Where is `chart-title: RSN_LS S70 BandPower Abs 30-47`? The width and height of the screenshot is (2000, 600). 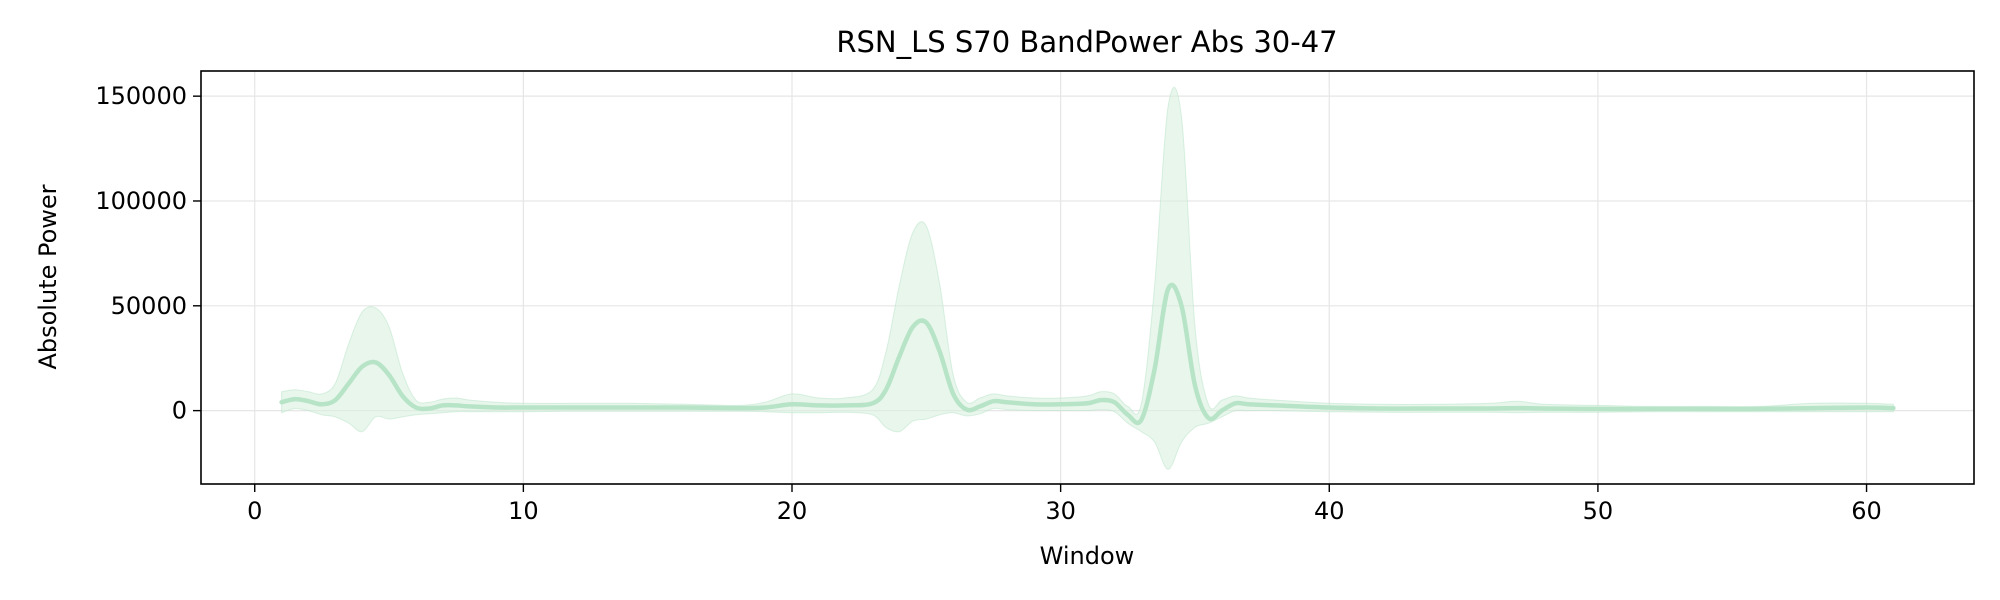 chart-title: RSN_LS S70 BandPower Abs 30-47 is located at coordinates (1086, 42).